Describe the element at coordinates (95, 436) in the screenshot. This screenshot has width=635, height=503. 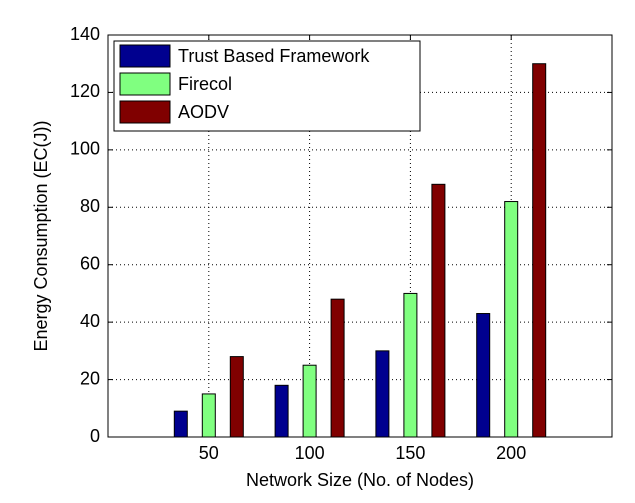
I see `y-tick-label: 0` at that location.